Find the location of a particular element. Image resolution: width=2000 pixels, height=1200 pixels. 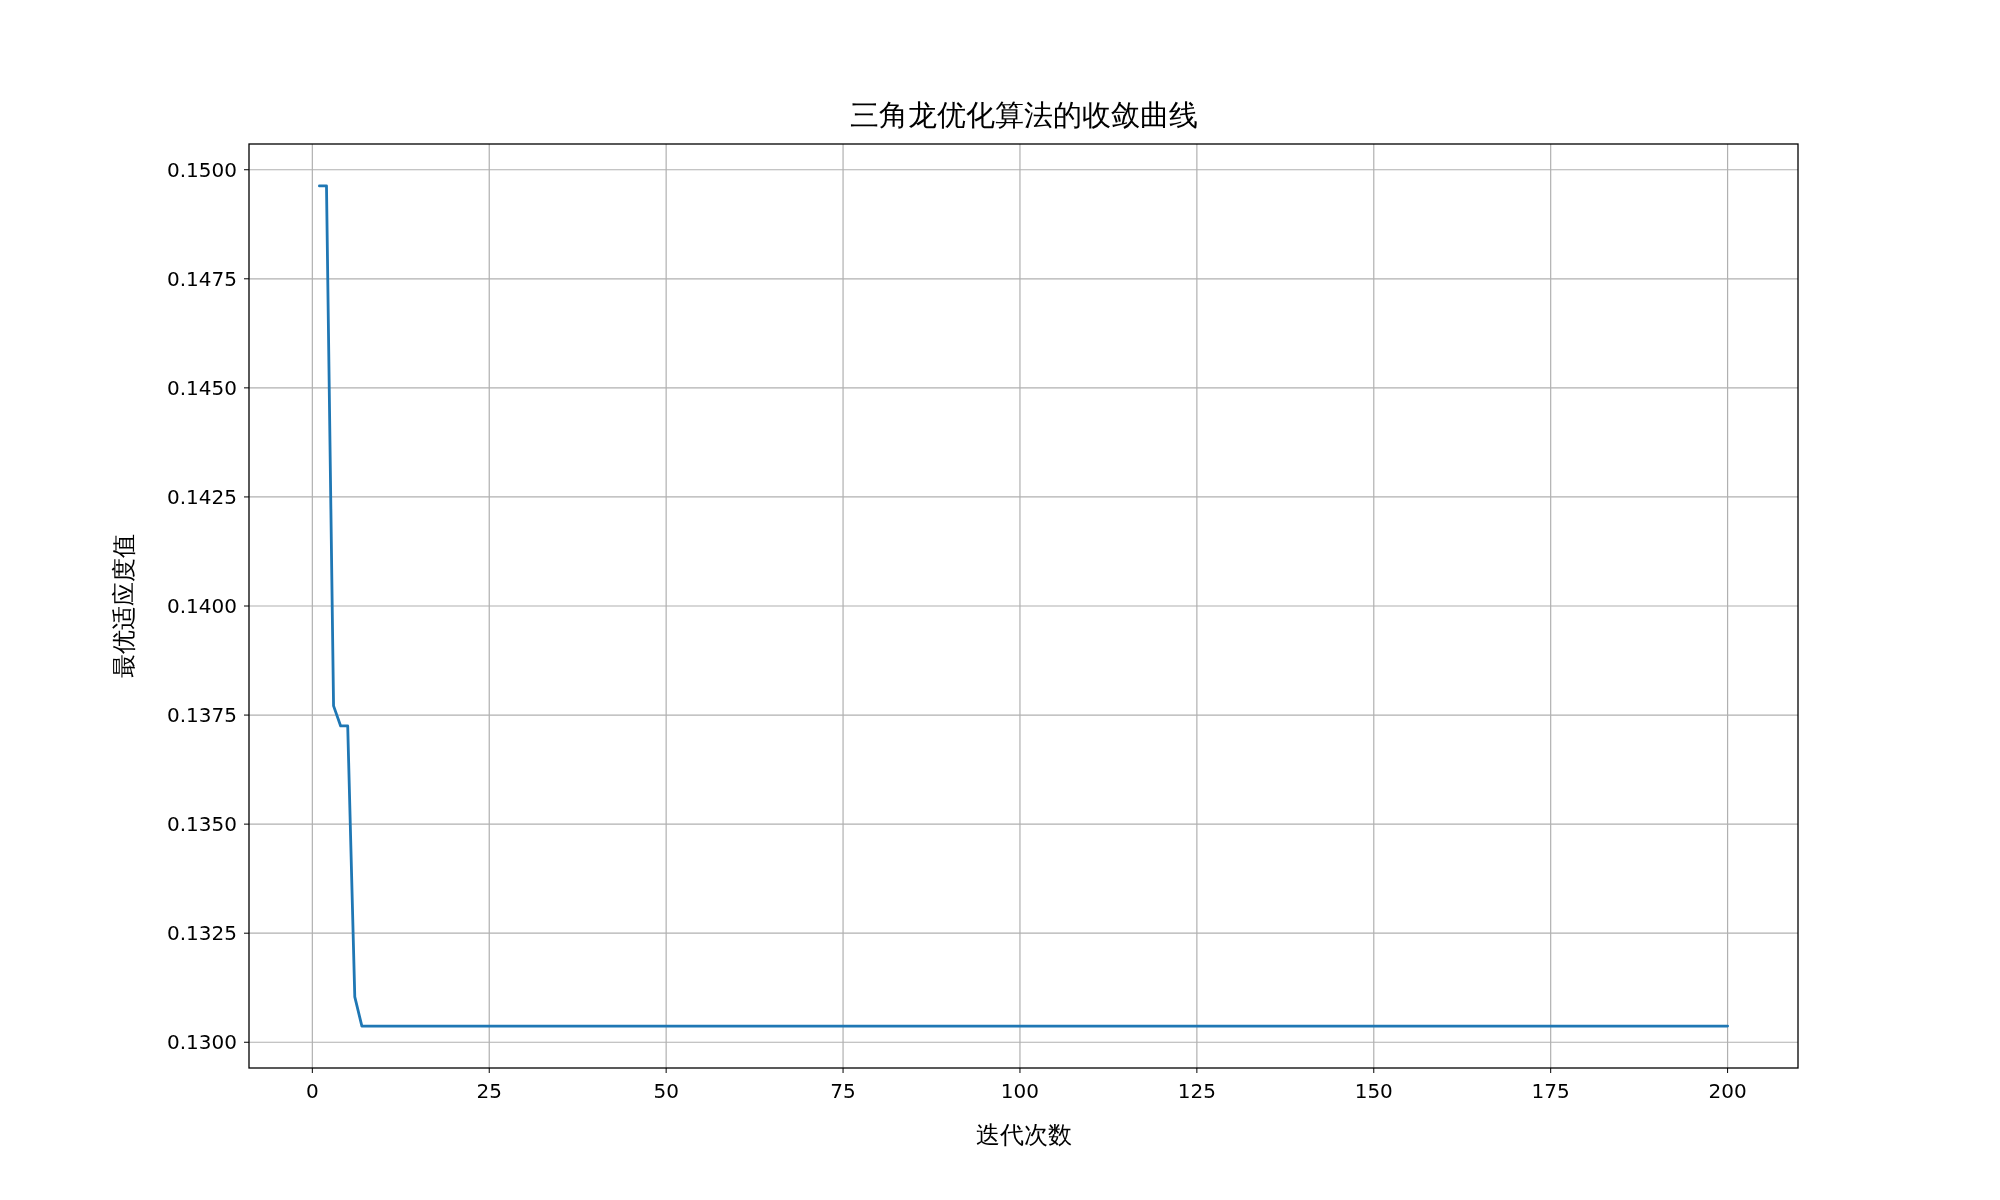

y-tick-label: 0.1350 is located at coordinates (202, 824).